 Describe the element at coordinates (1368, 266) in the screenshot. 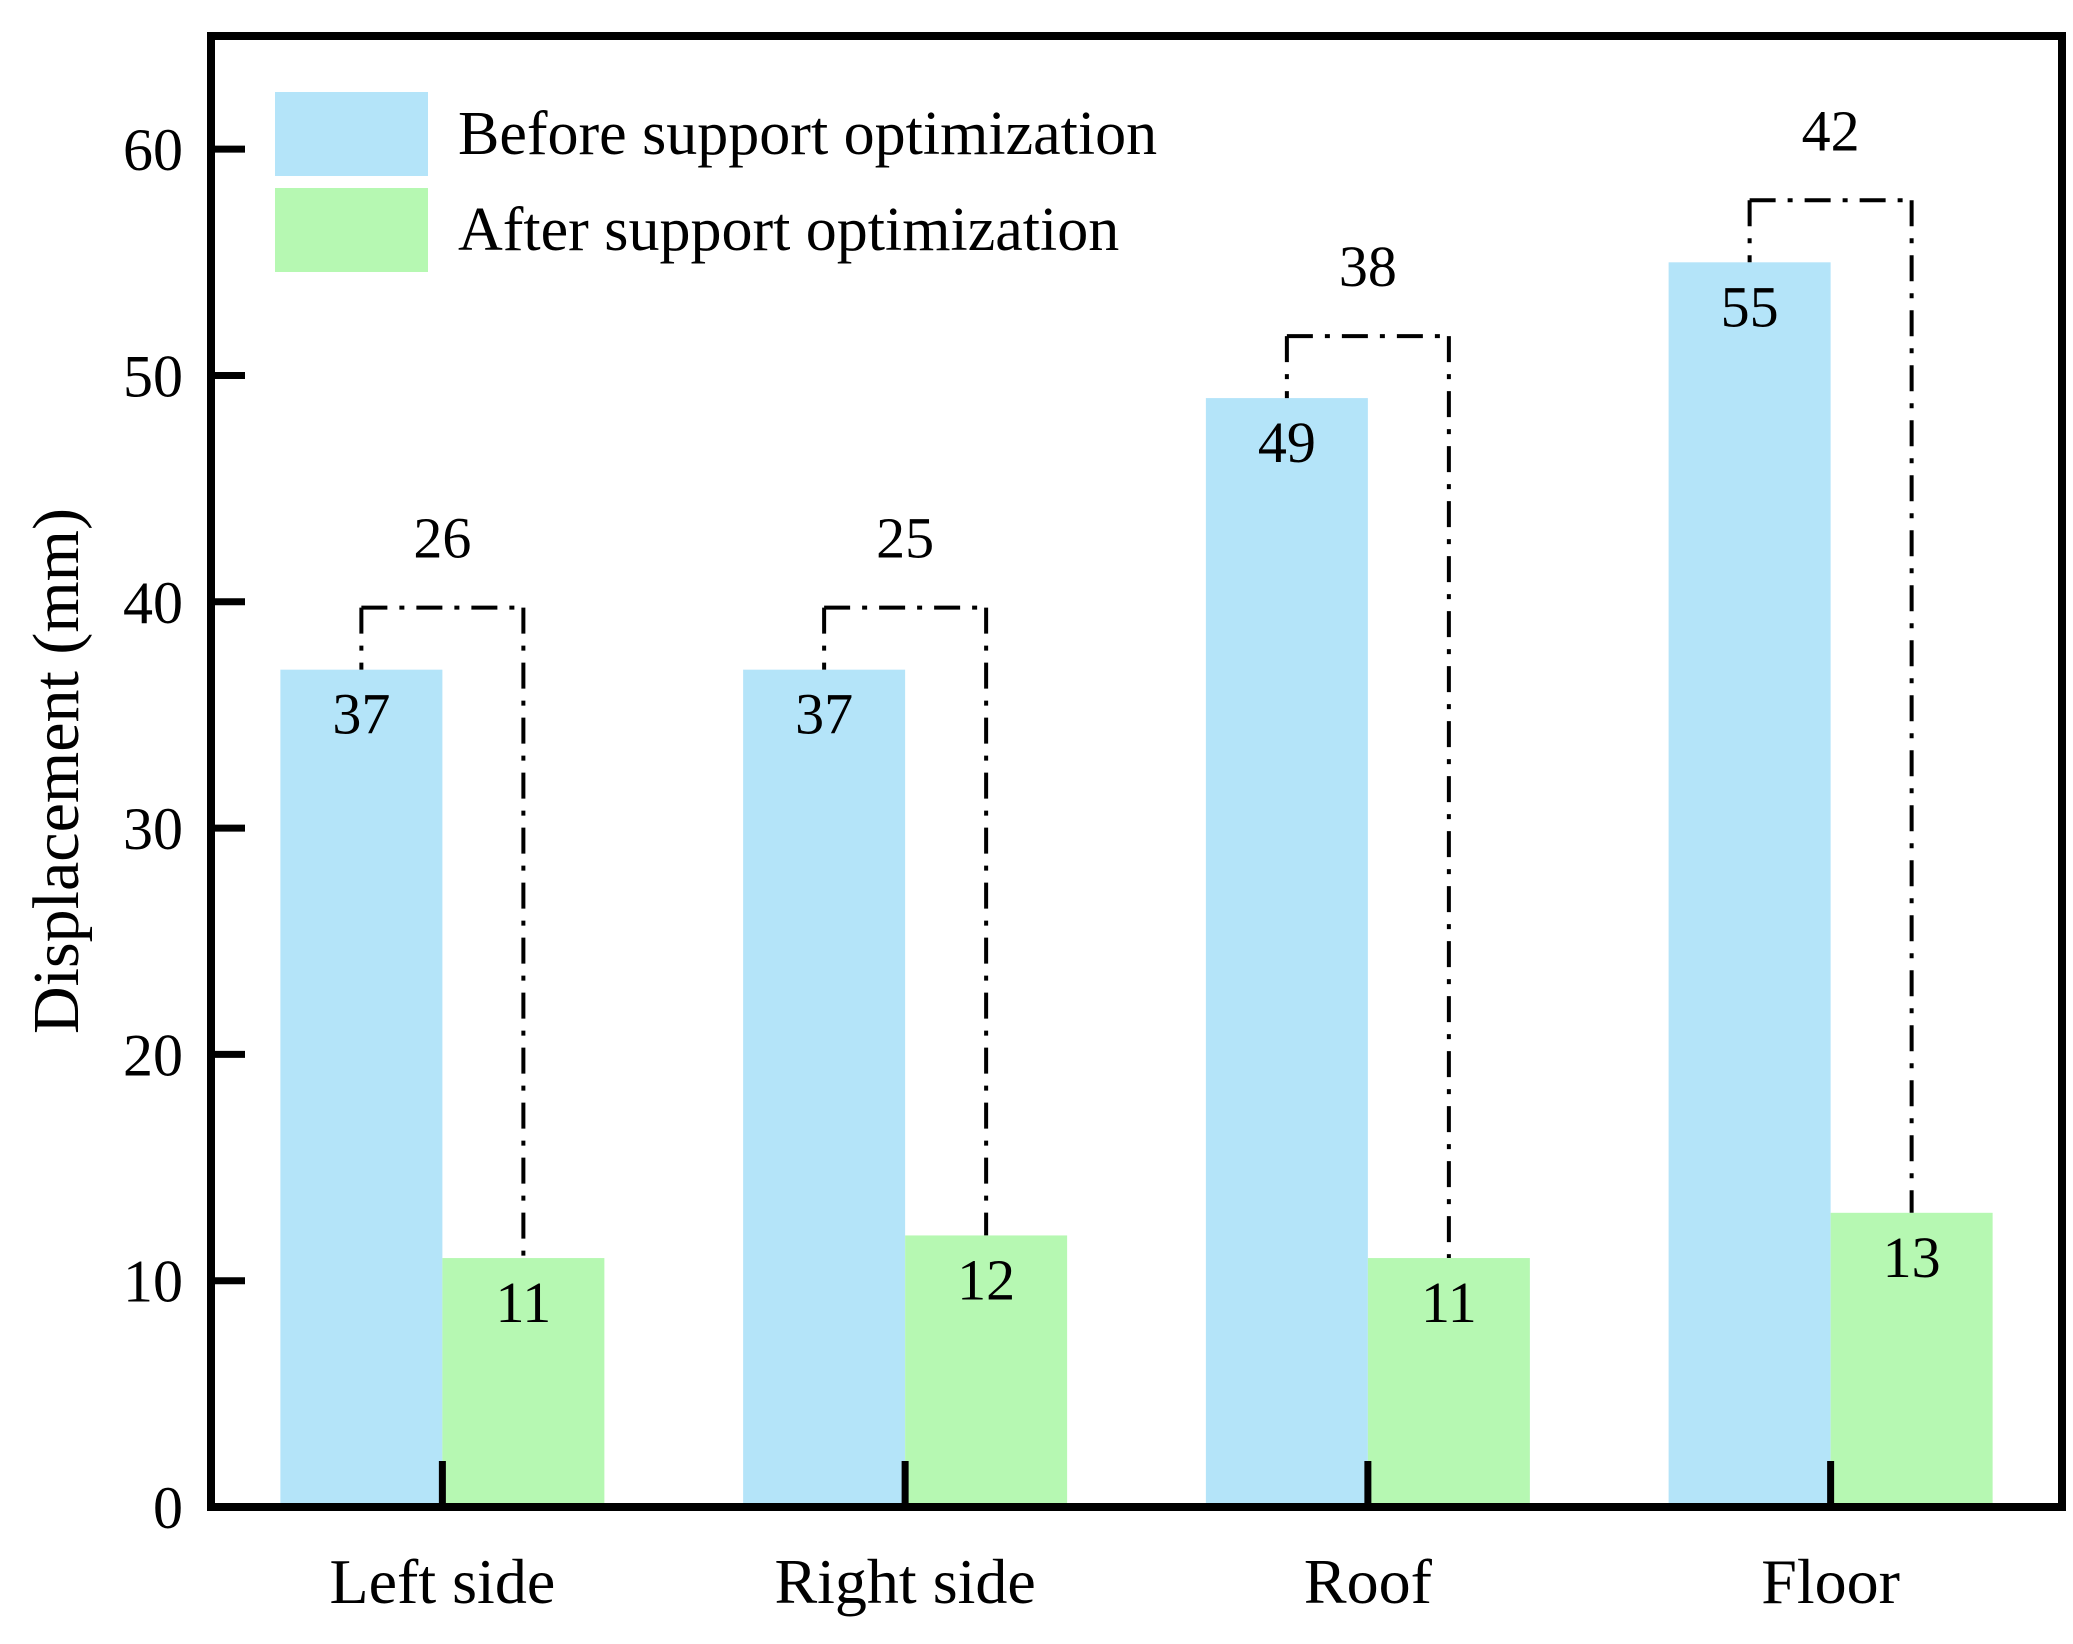

I see `difference-label-roof: 38` at that location.